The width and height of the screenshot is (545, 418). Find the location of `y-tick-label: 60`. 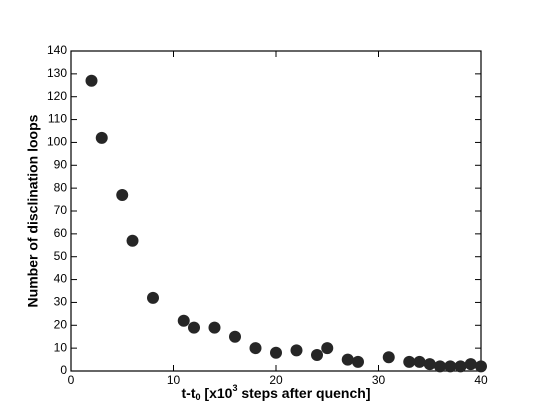

y-tick-label: 60 is located at coordinates (61, 233).